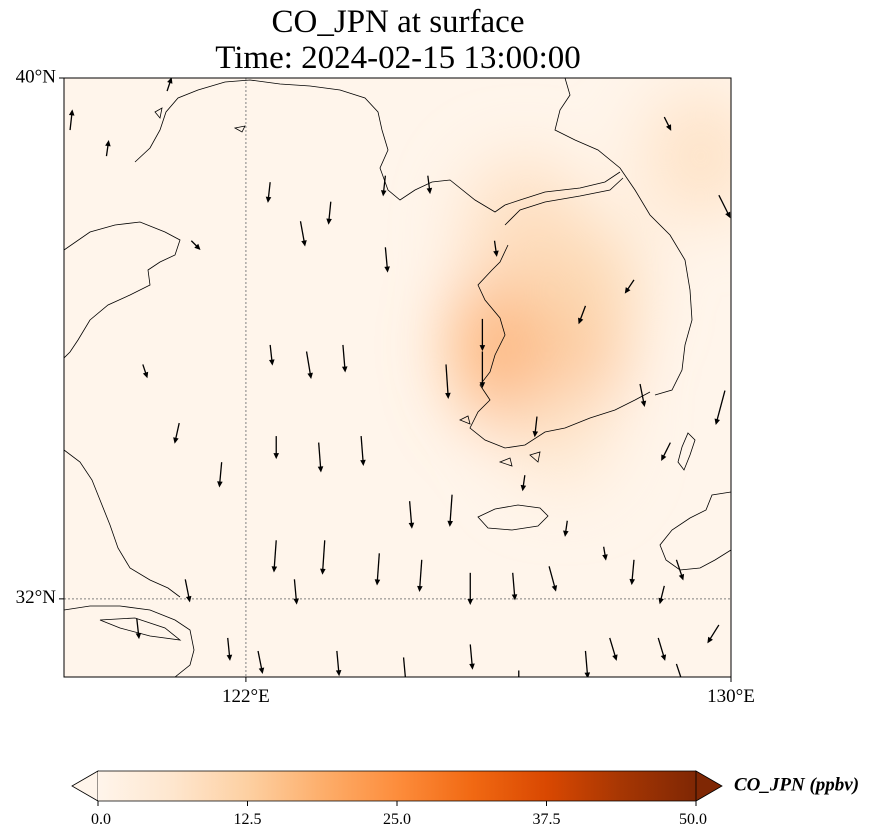 The width and height of the screenshot is (881, 839). I want to click on coastline-shandong, so click(122, 290).